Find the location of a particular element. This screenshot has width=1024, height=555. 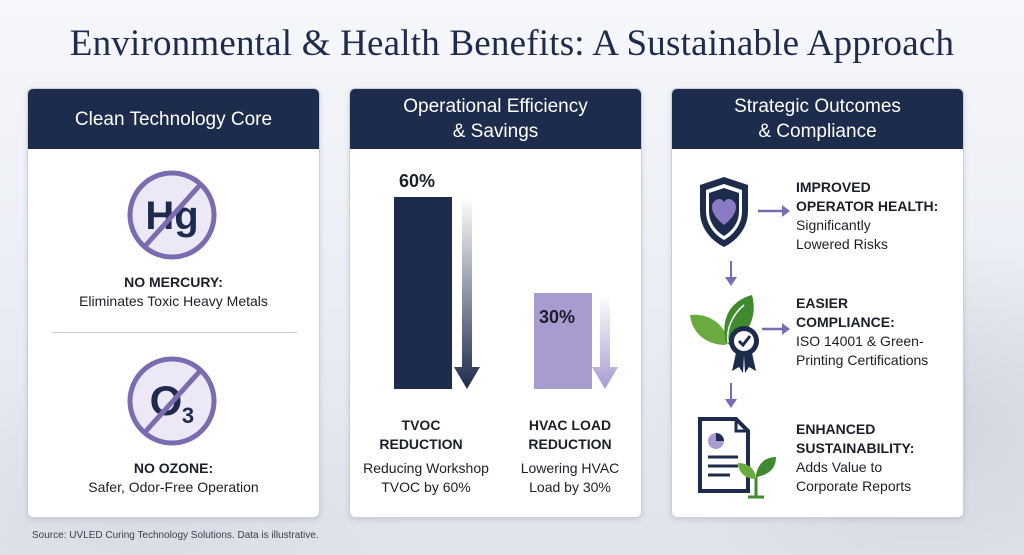

sustainability-desc-1: Adds Value to is located at coordinates (839, 467).